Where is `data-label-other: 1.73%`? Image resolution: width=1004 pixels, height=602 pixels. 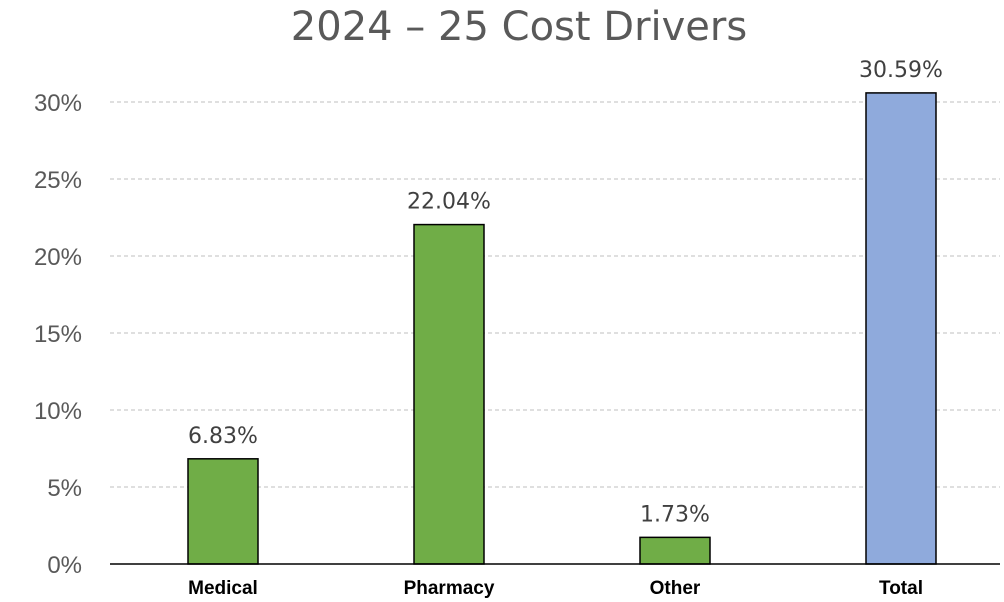
data-label-other: 1.73% is located at coordinates (675, 514).